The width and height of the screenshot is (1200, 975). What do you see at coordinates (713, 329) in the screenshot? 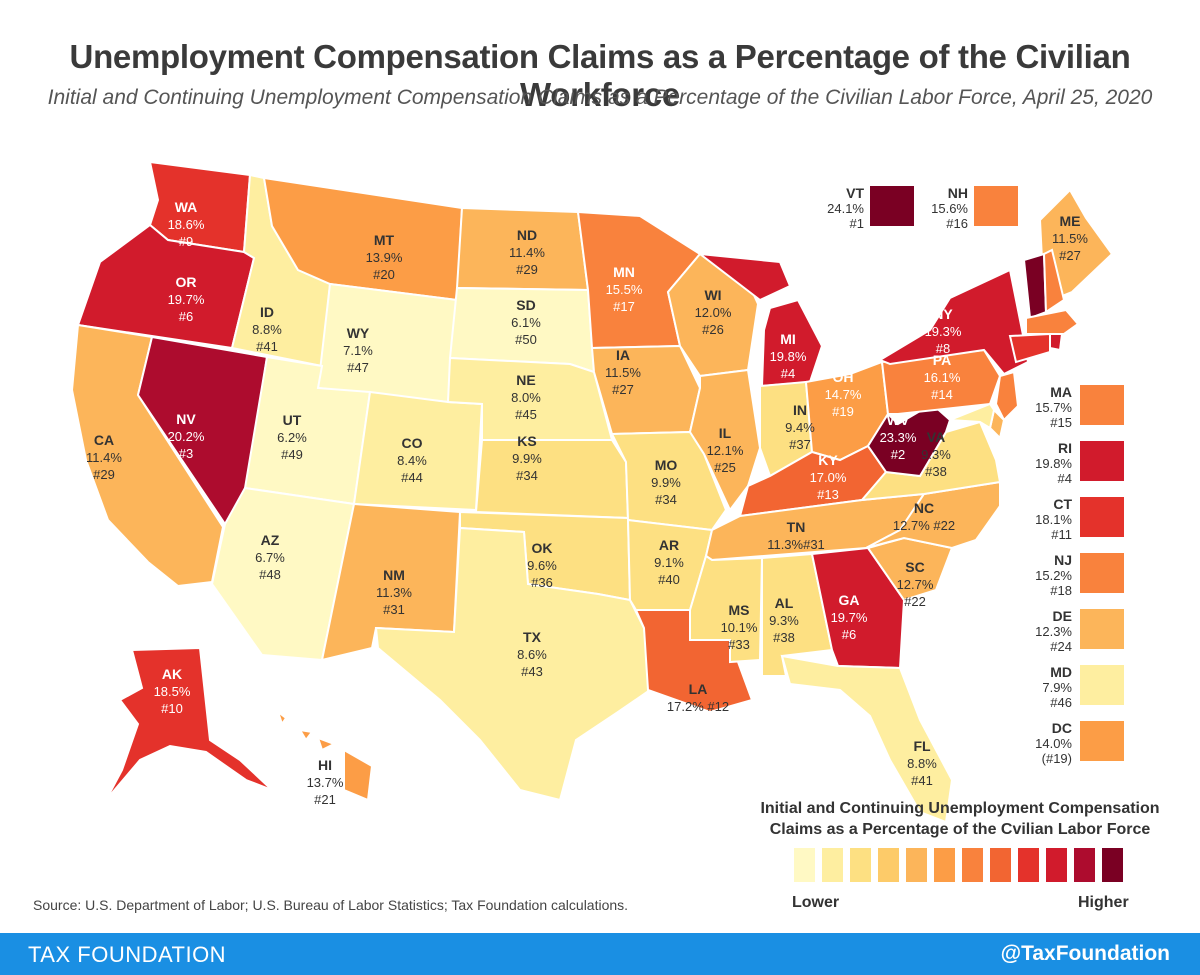
I see `label-wi-rank: #26` at bounding box center [713, 329].